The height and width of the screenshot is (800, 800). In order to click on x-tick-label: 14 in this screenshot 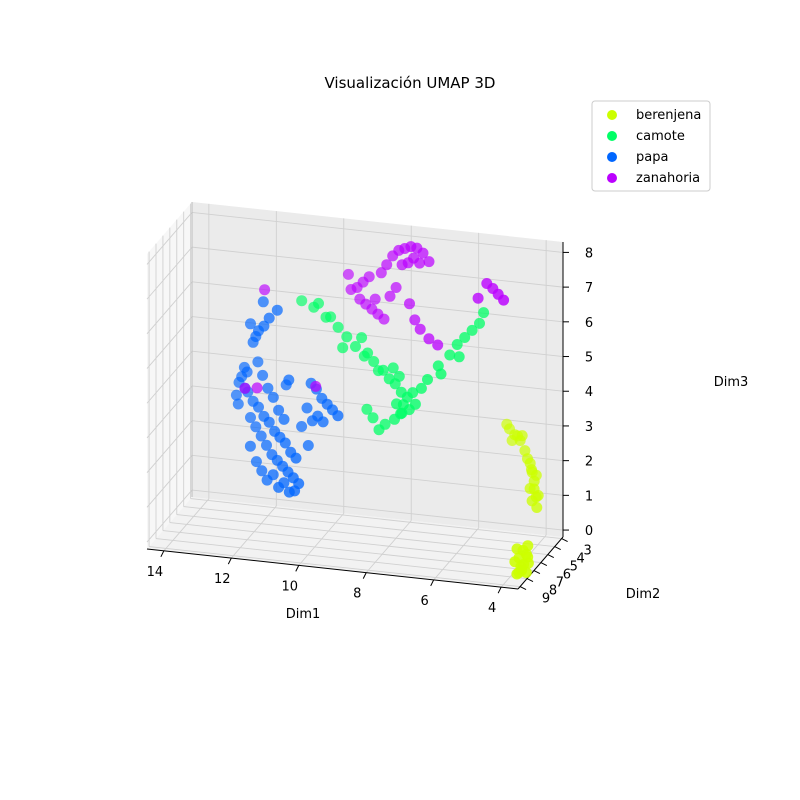, I will do `click(155, 572)`.